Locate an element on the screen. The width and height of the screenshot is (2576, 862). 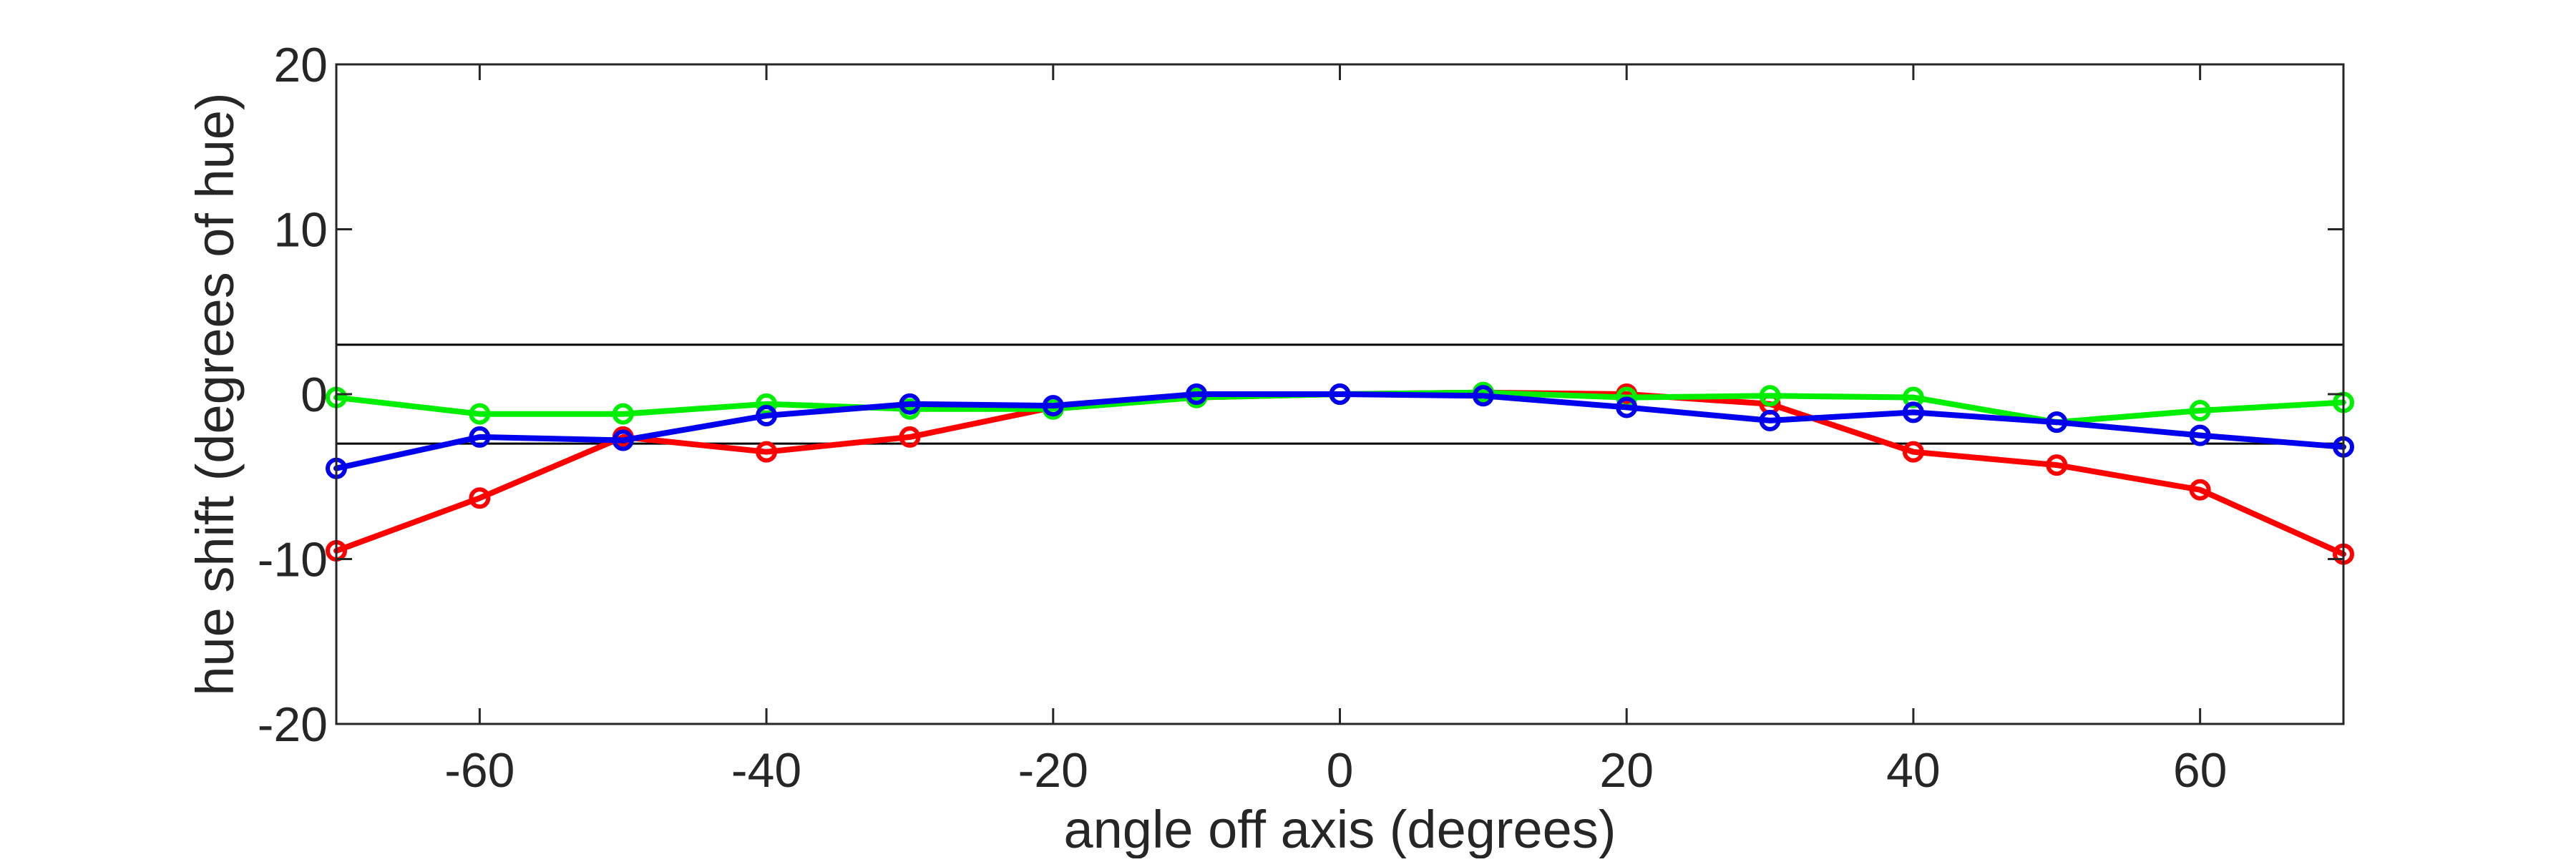
y-tick-label: 0 is located at coordinates (314, 395).